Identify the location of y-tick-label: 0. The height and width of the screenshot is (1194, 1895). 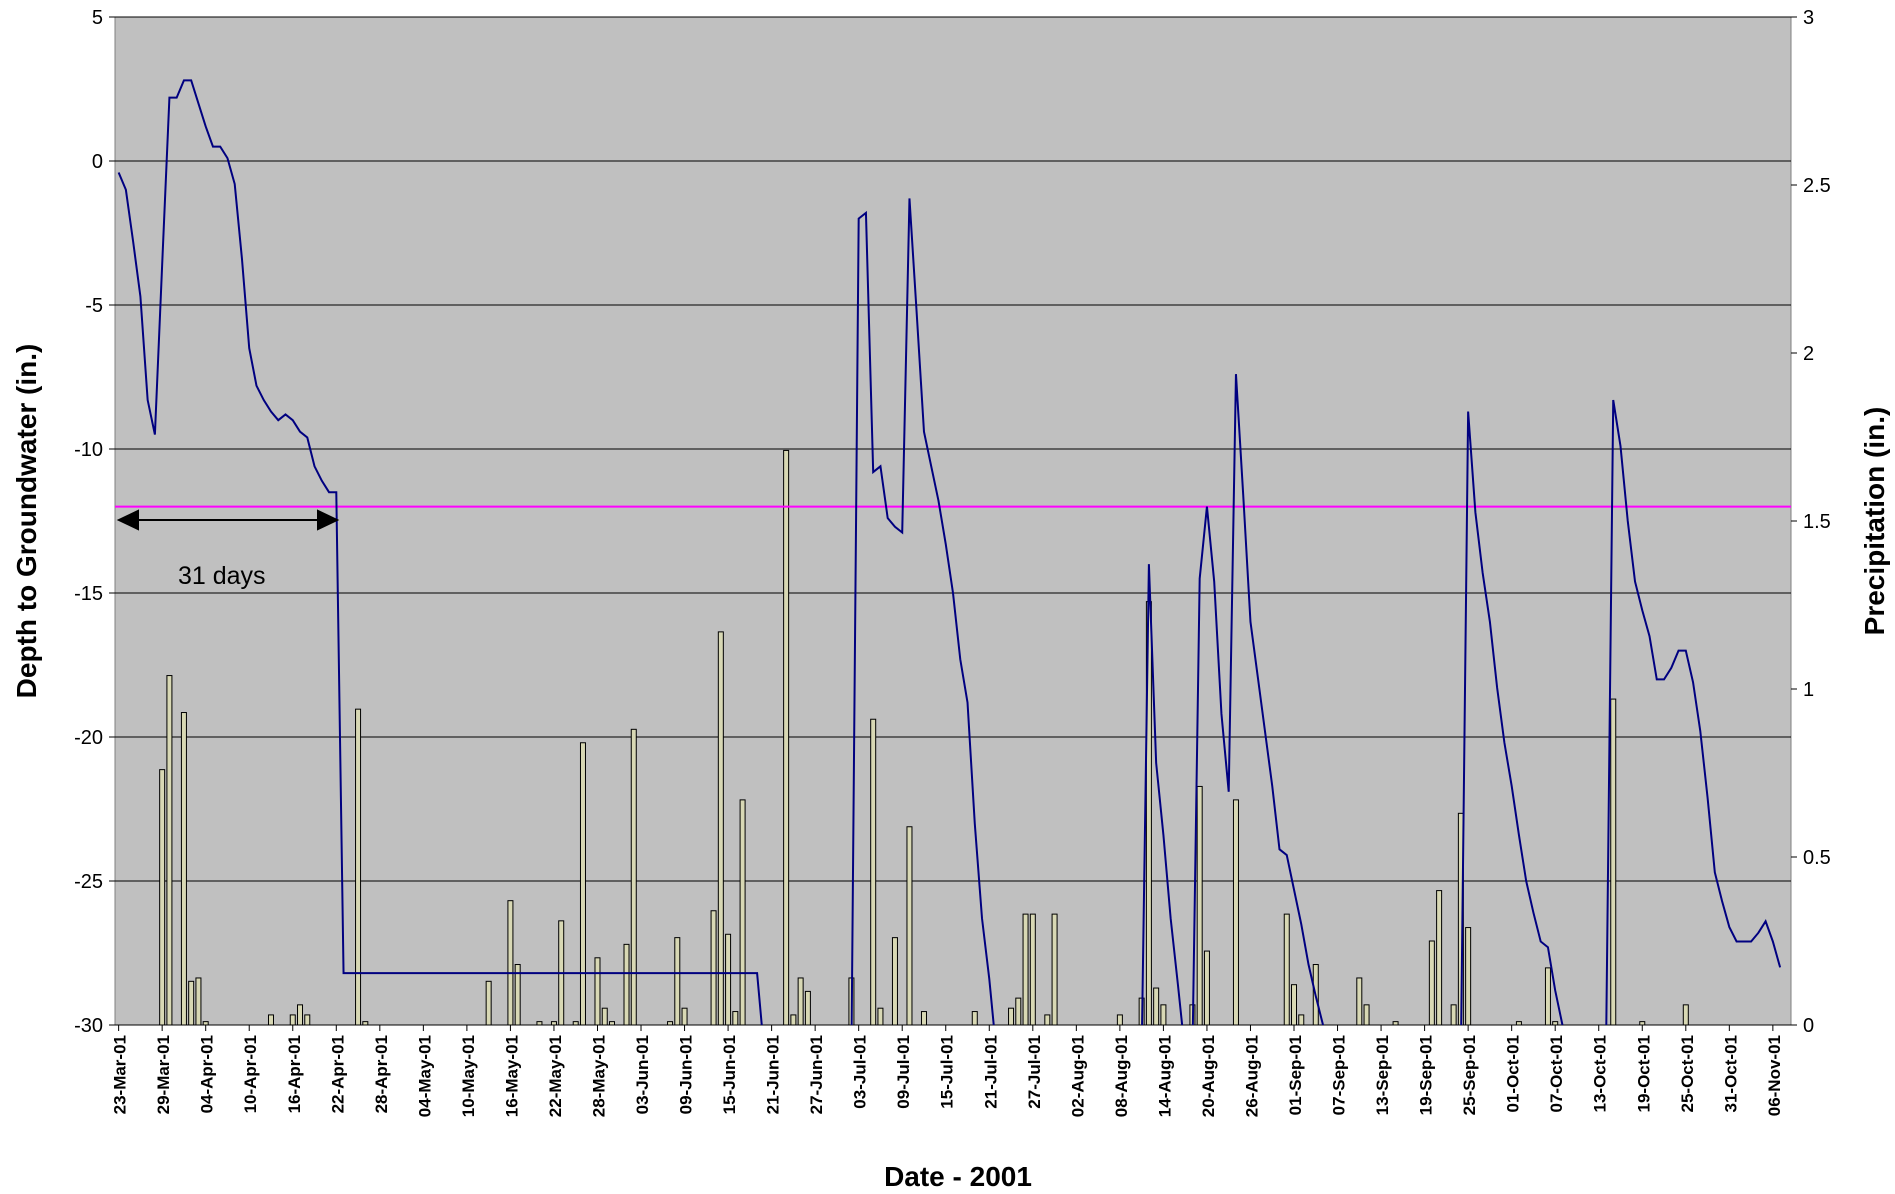
(97, 162).